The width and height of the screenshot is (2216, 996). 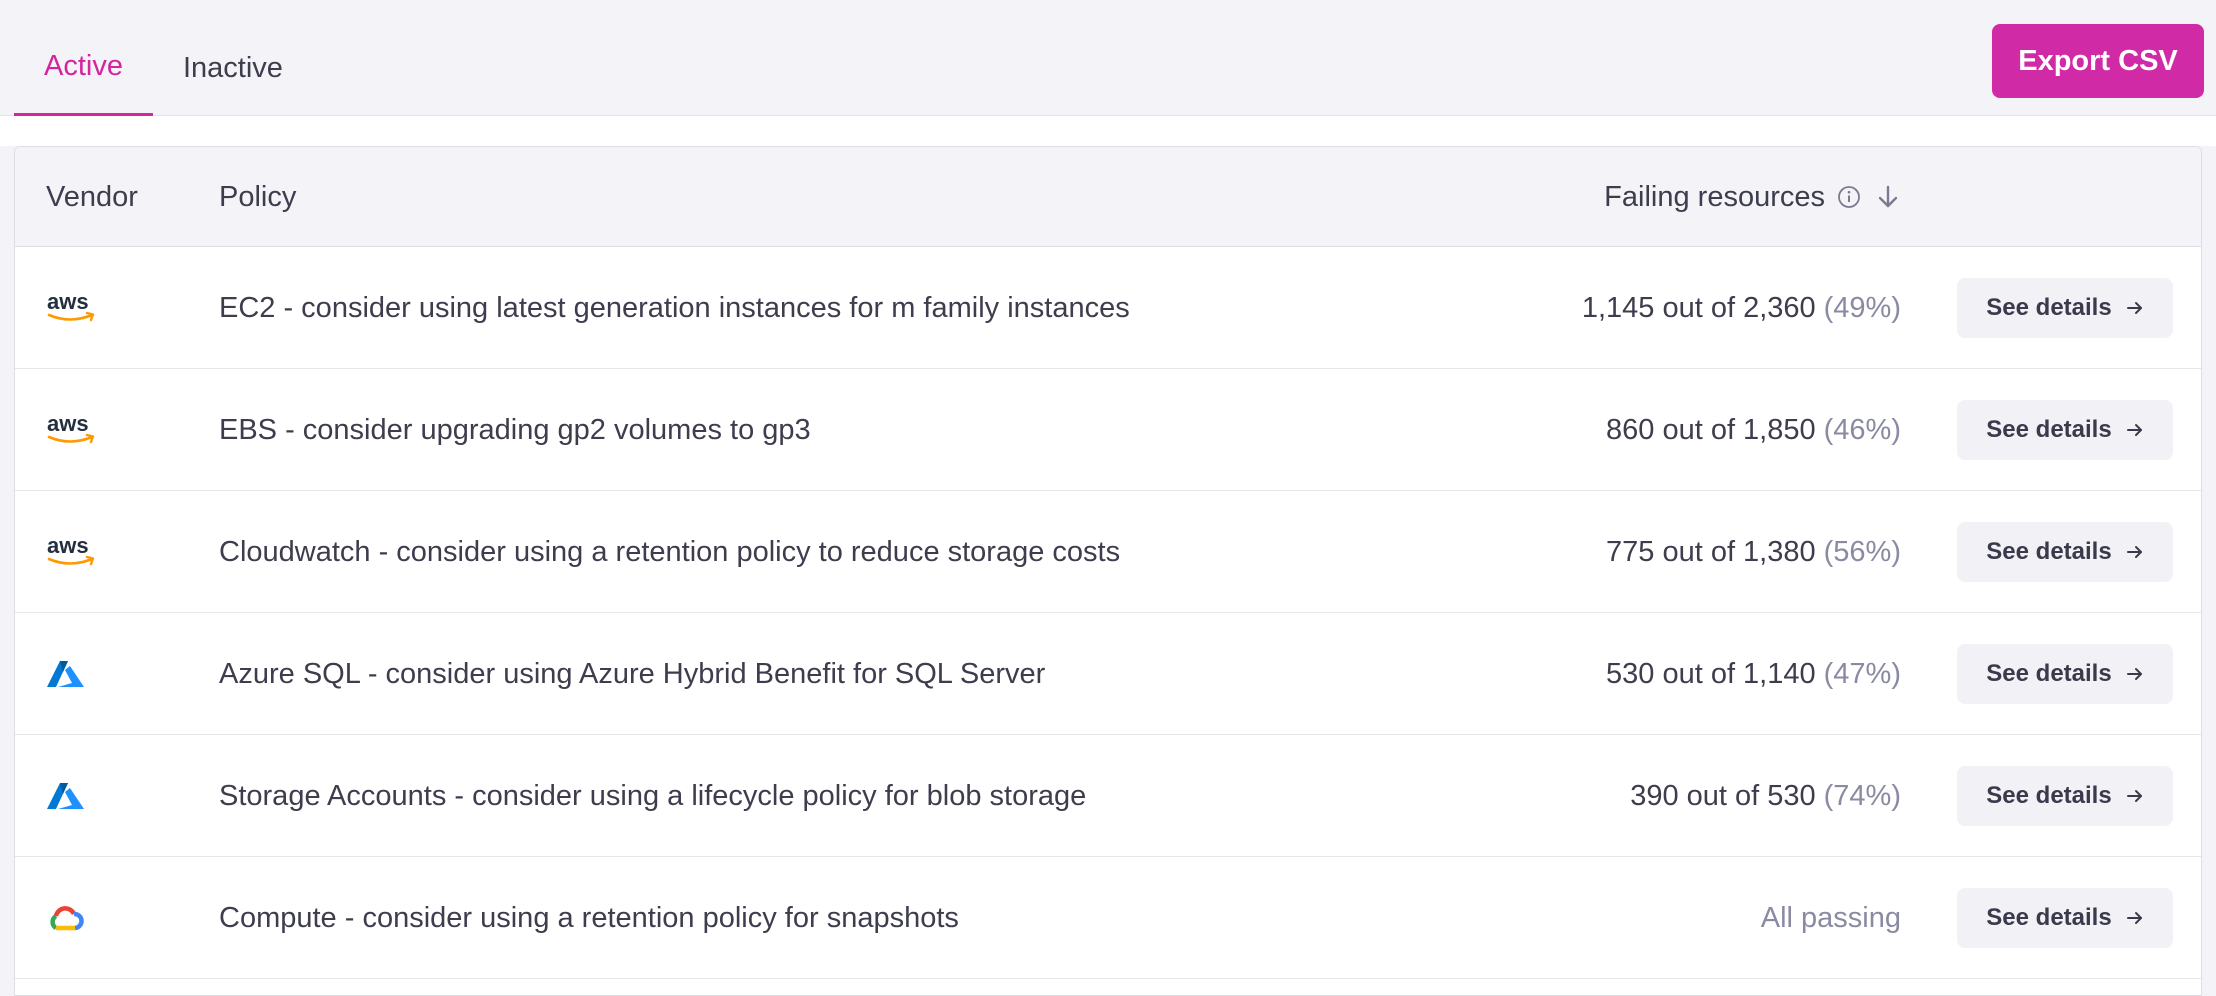 I want to click on column-header-failing-resources: Failing resources, so click(x=1752, y=197).